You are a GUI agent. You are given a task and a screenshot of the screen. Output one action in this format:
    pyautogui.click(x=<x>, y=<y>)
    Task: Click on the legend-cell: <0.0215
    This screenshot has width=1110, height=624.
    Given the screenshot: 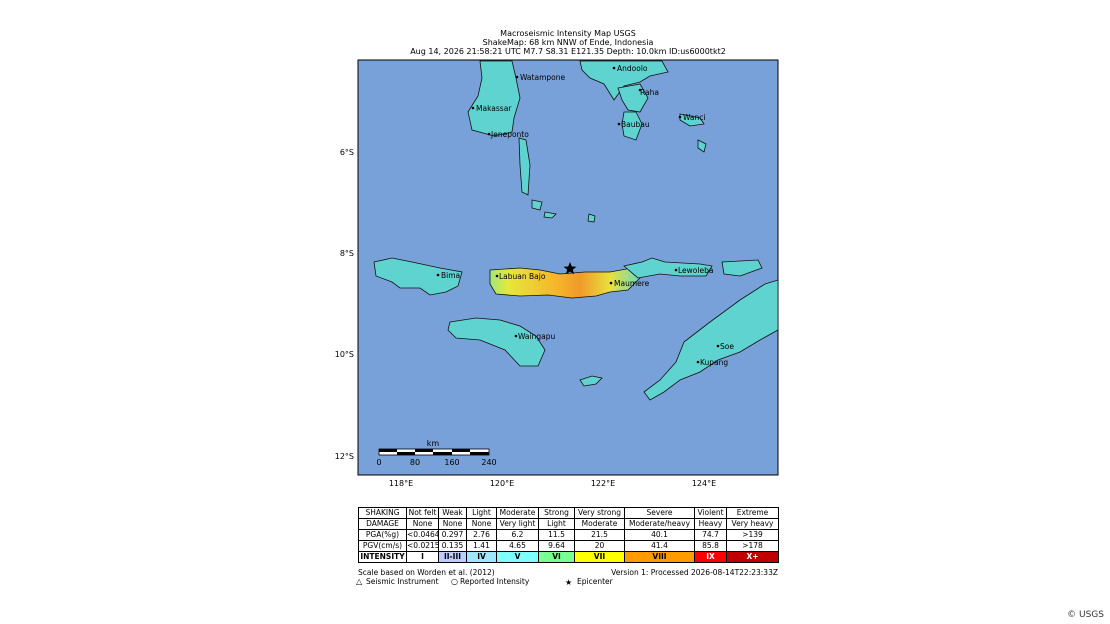 What is the action you would take?
    pyautogui.click(x=422, y=546)
    